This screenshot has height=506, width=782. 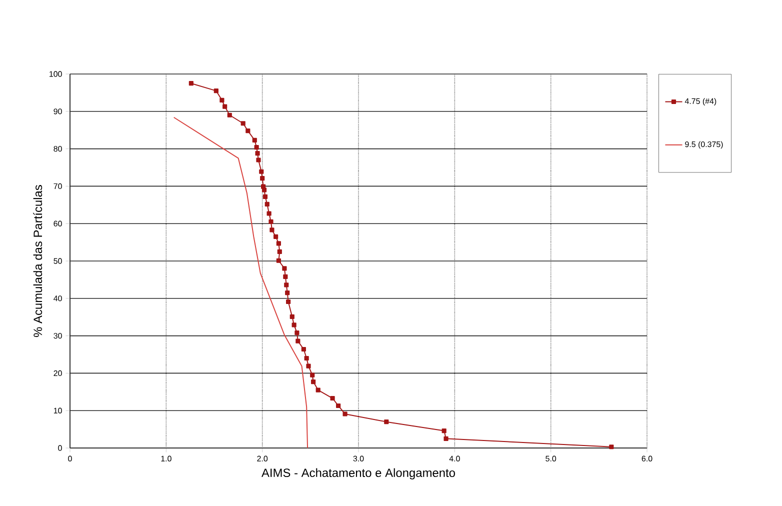 I want to click on line-series, so click(x=240, y=282).